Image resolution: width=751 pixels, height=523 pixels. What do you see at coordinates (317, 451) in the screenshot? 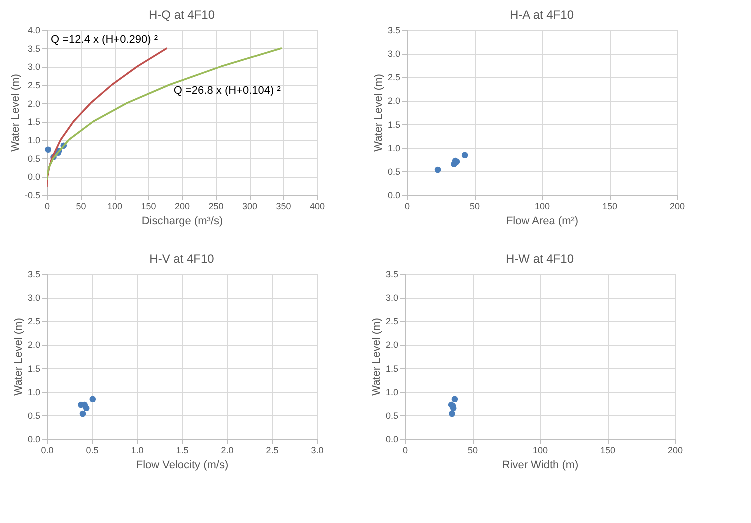
I see `x-tick-label: 3.0` at bounding box center [317, 451].